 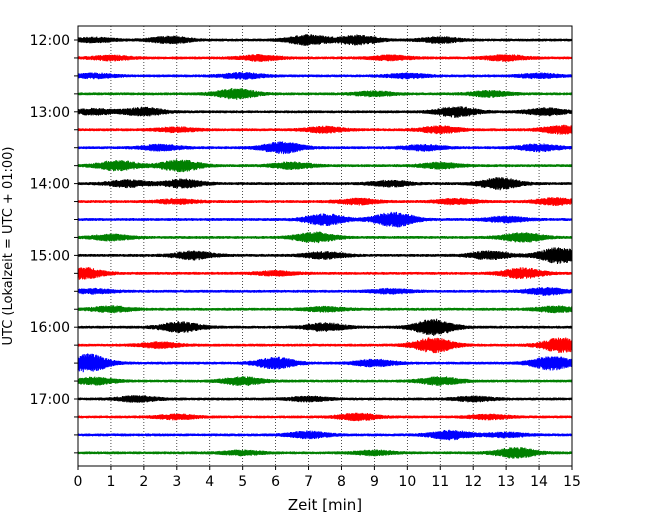 I want to click on x-axis-ticks: 0 1 2 3 4 5 6 7 8 9 10 11 12 13 14 15, so click(x=327, y=478).